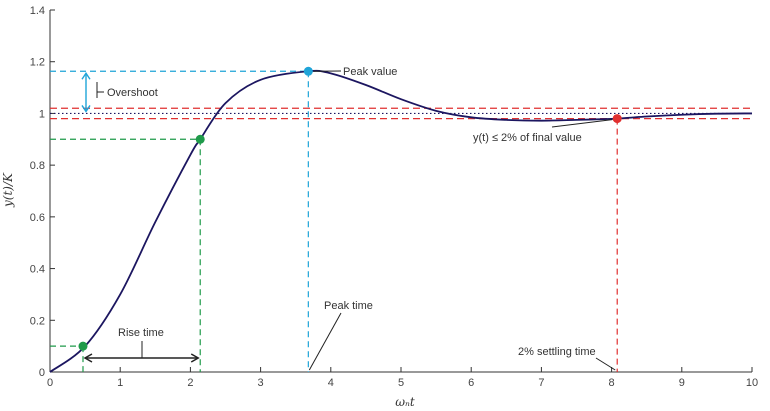 The height and width of the screenshot is (411, 770). Describe the element at coordinates (86, 76) in the screenshot. I see `overshoot-arrowhead-top` at that location.